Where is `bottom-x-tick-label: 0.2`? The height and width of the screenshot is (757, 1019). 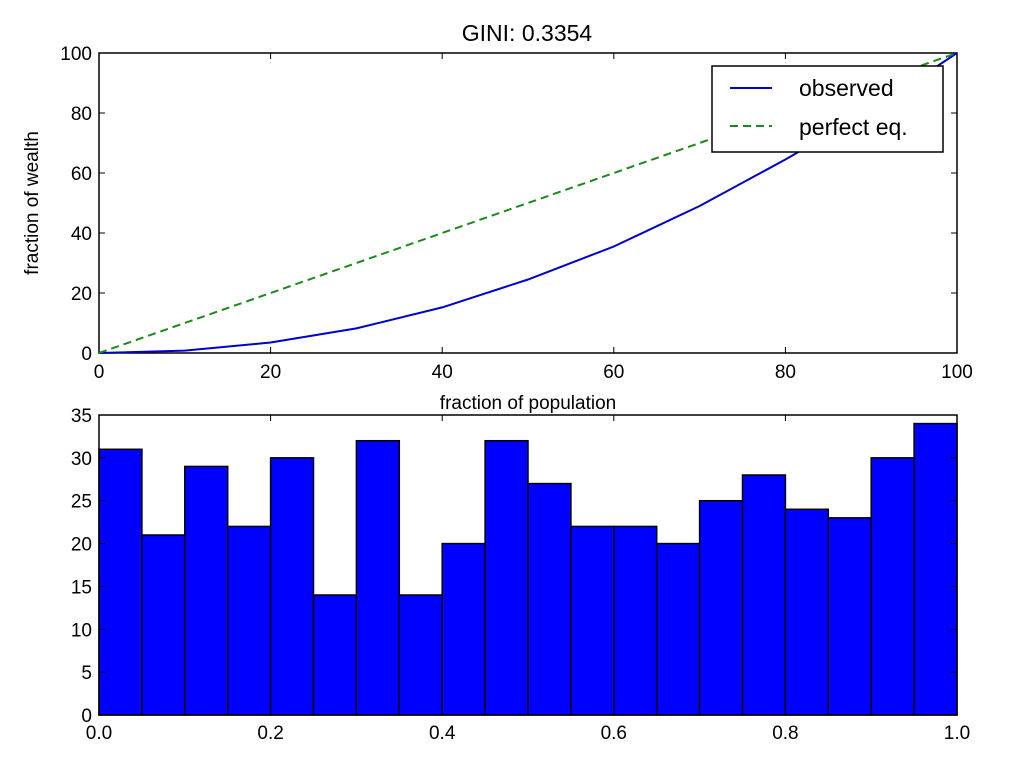
bottom-x-tick-label: 0.2 is located at coordinates (270, 733).